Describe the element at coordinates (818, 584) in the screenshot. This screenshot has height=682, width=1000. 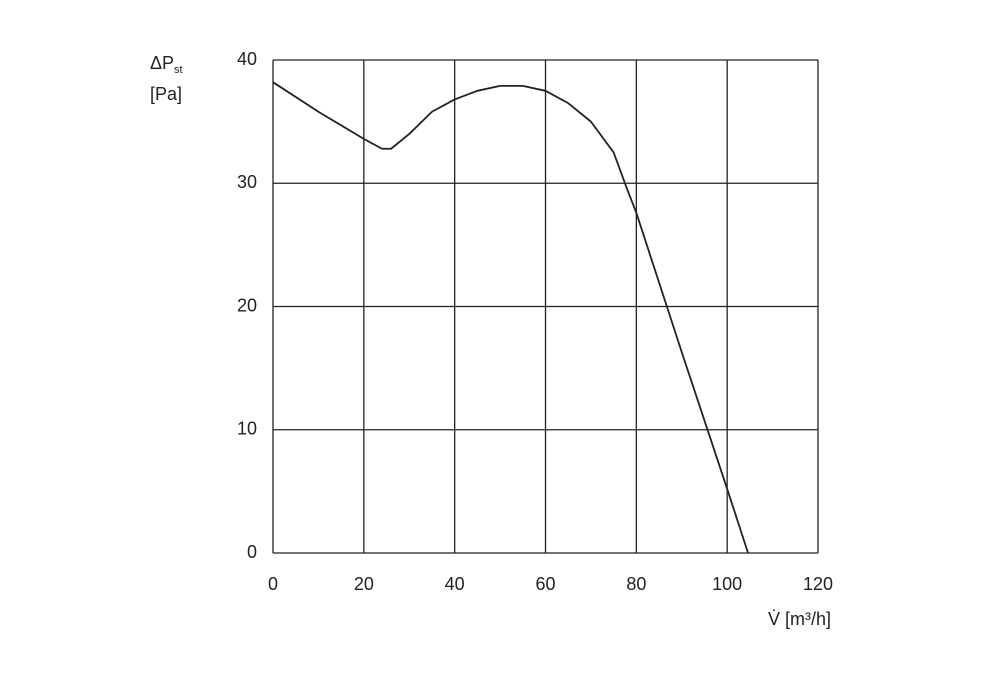
I see `x-tick-label: 120` at that location.